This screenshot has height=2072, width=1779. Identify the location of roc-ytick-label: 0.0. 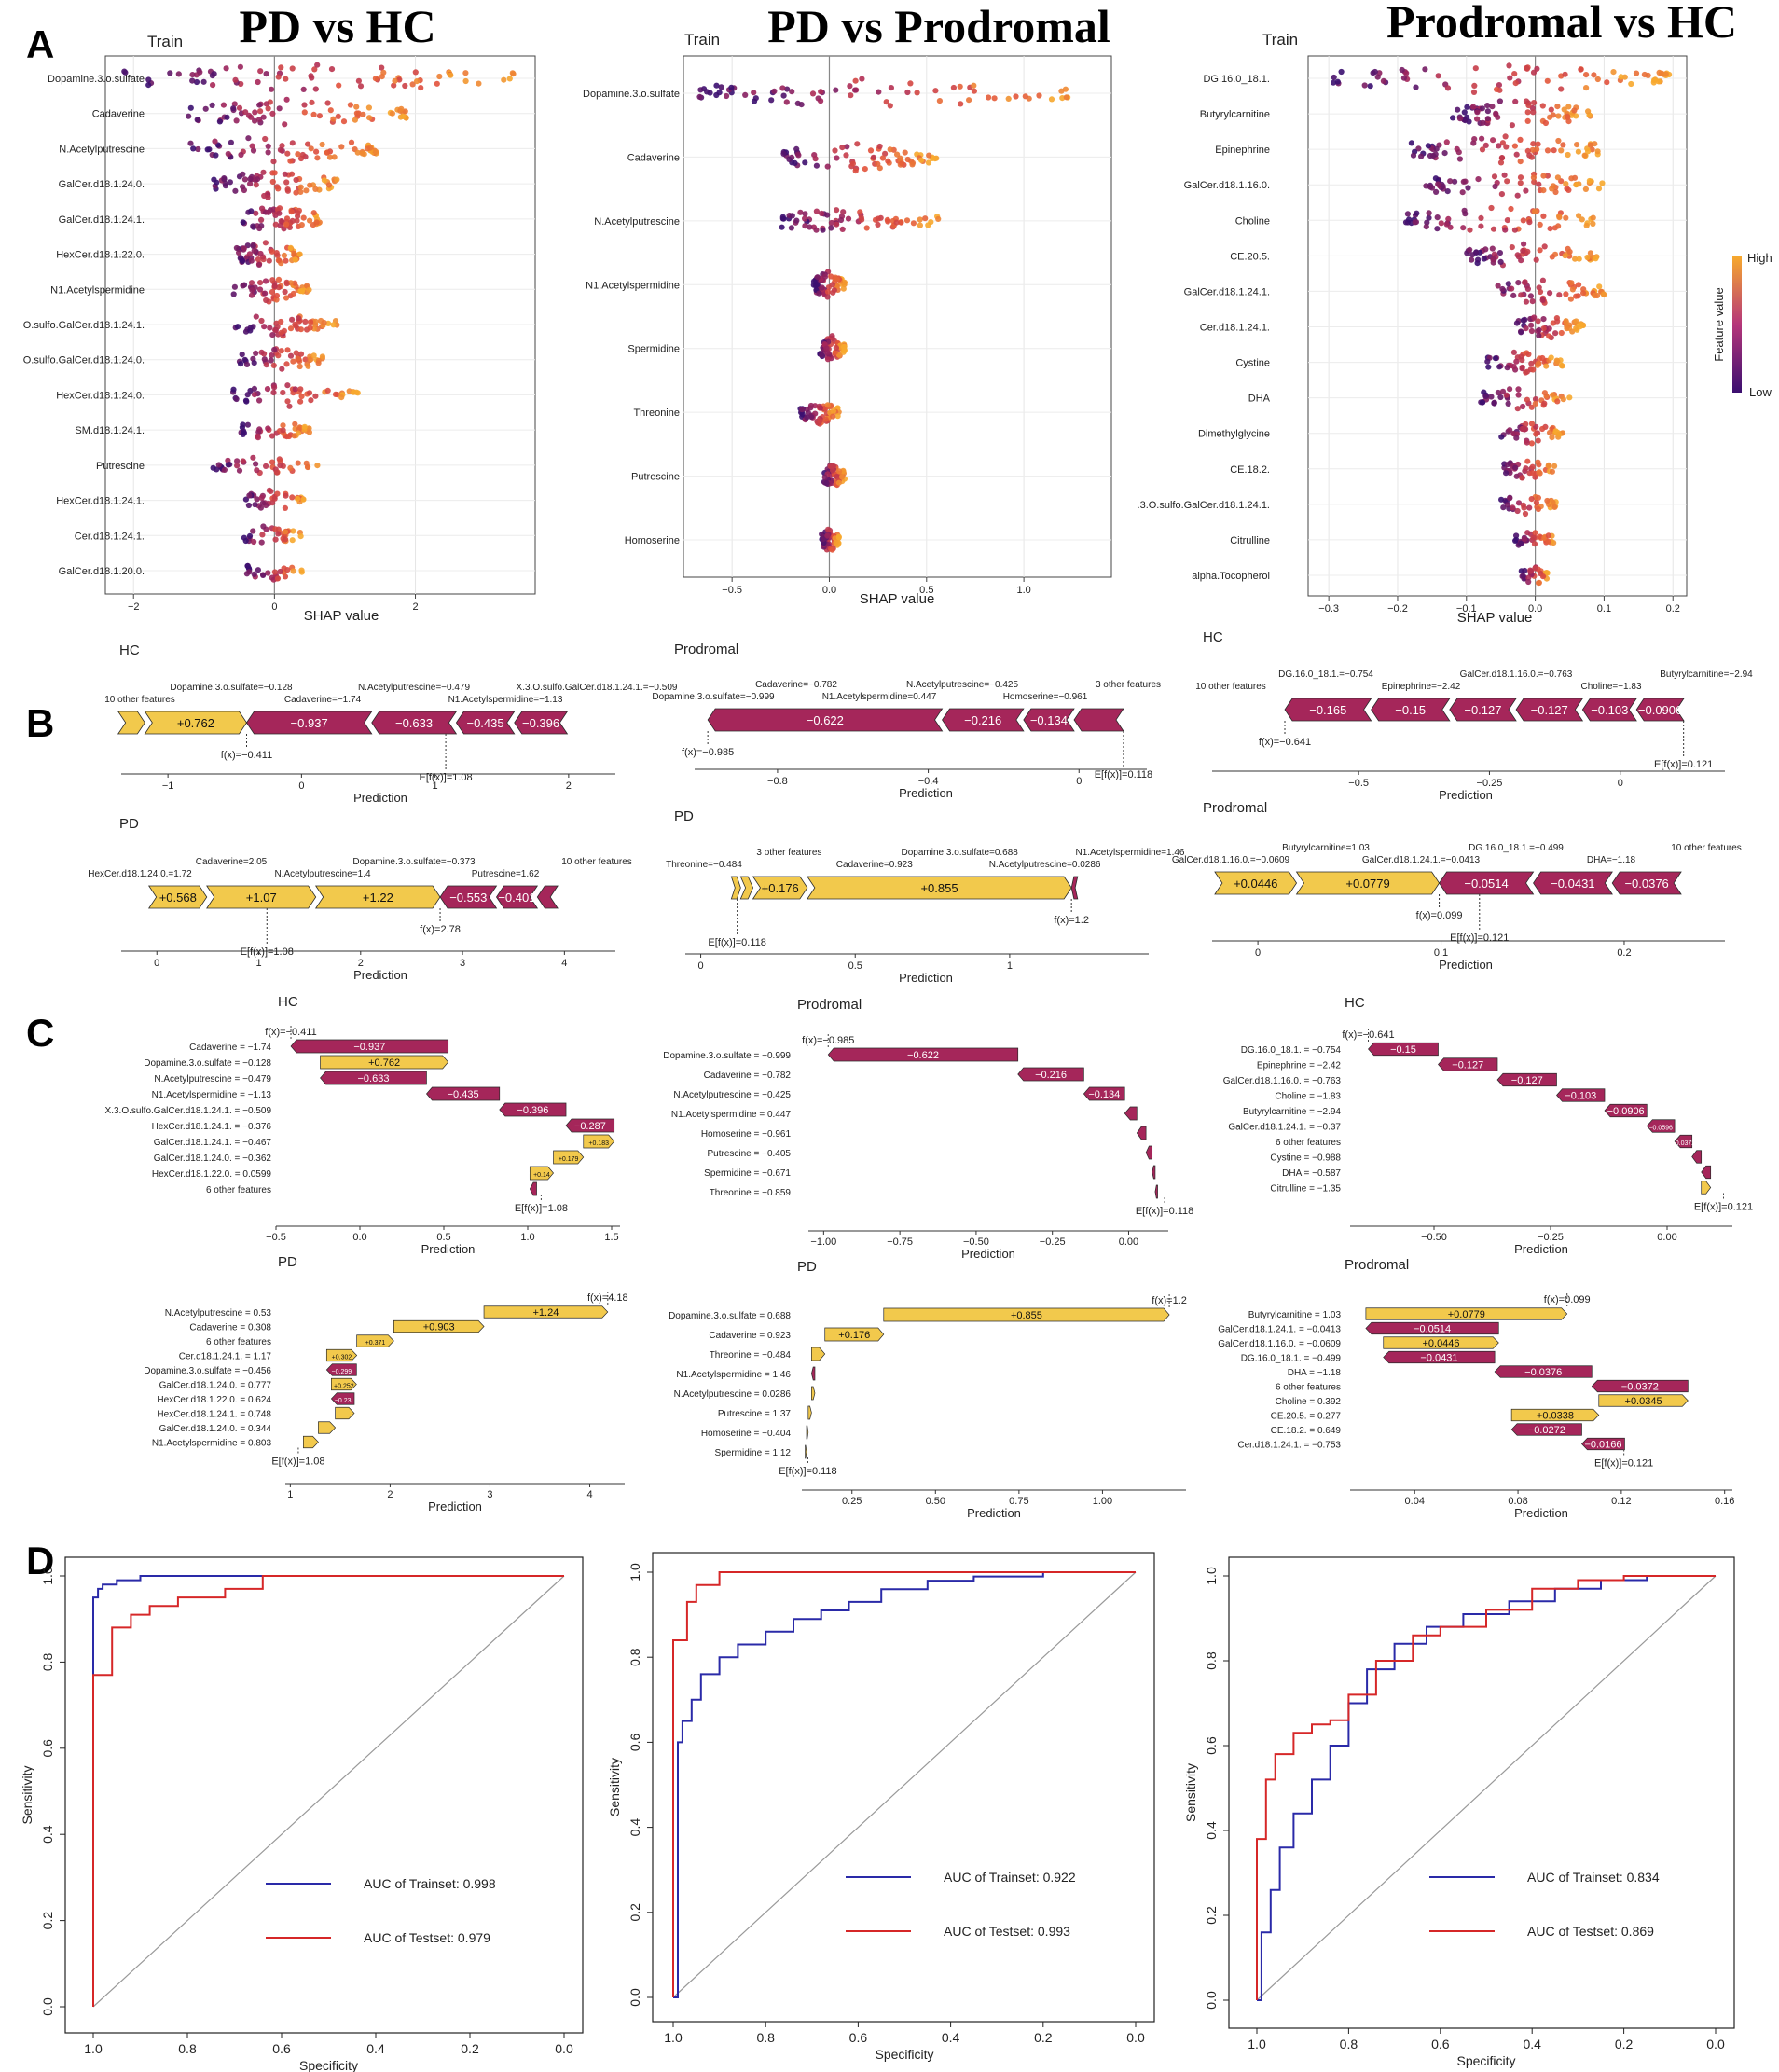
(634, 1997).